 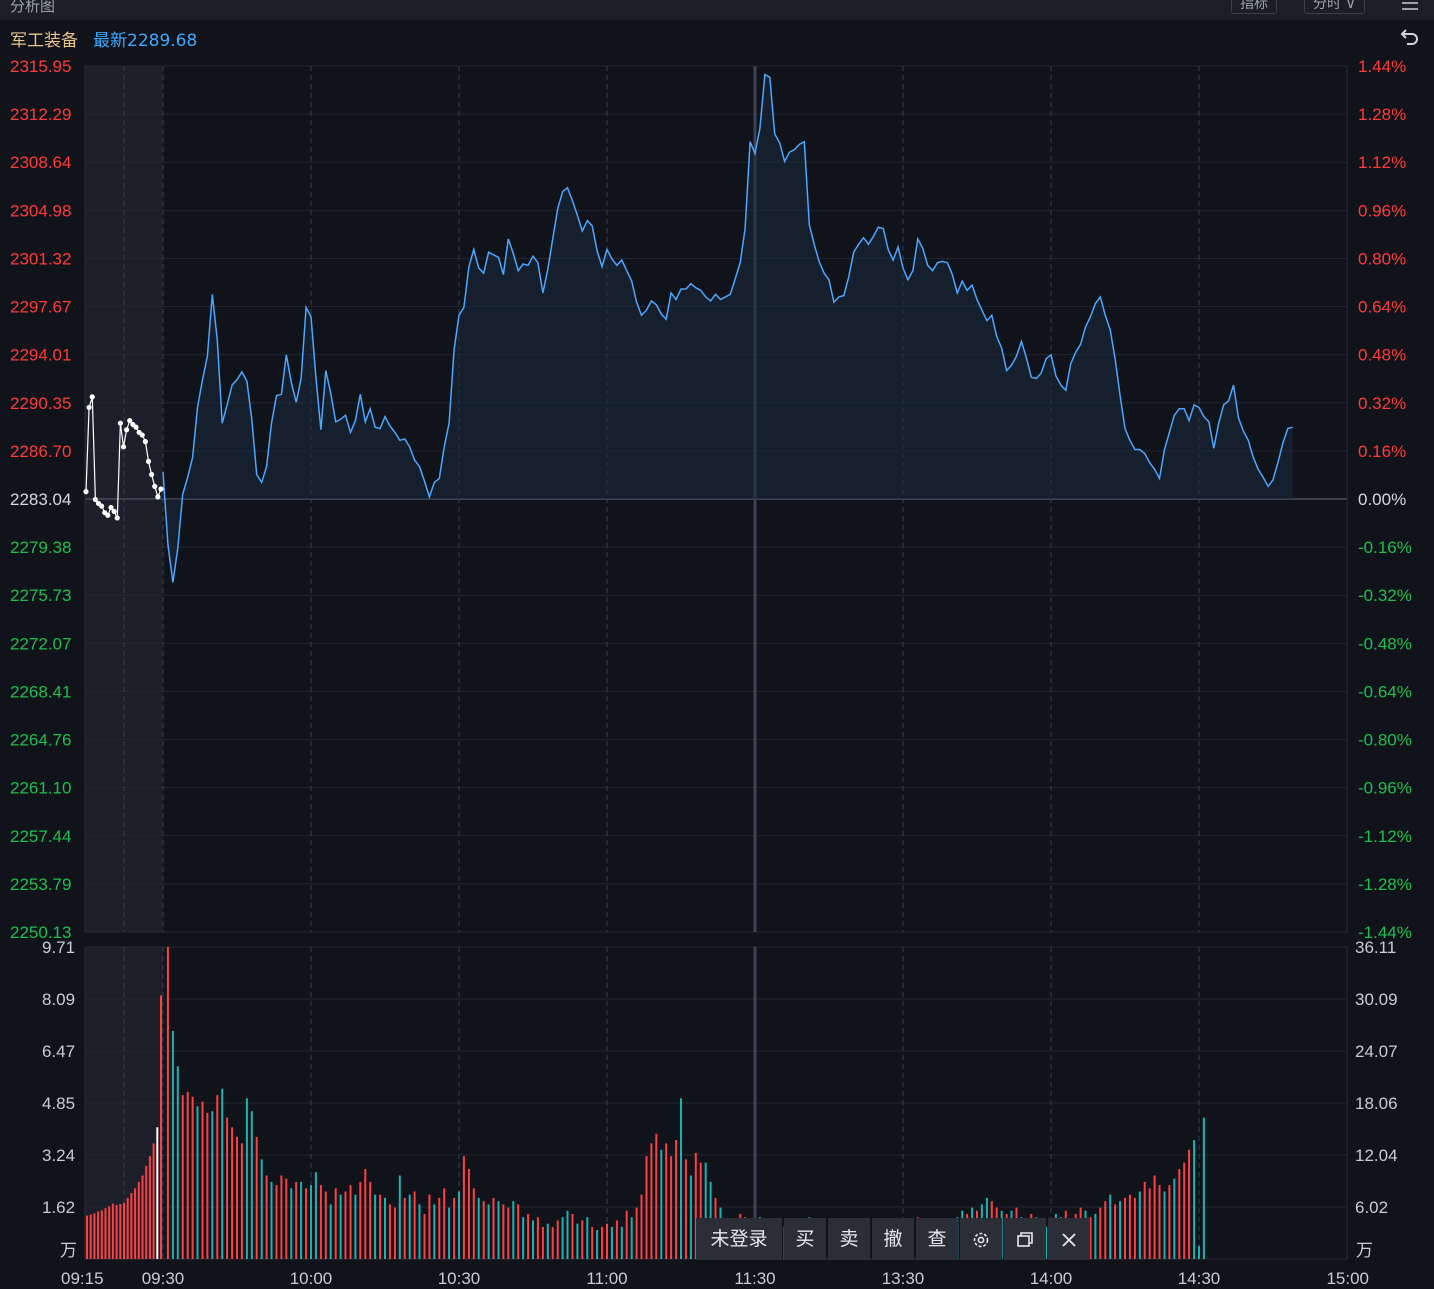 I want to click on period-dropdown: 分时 ∨, so click(x=1334, y=7).